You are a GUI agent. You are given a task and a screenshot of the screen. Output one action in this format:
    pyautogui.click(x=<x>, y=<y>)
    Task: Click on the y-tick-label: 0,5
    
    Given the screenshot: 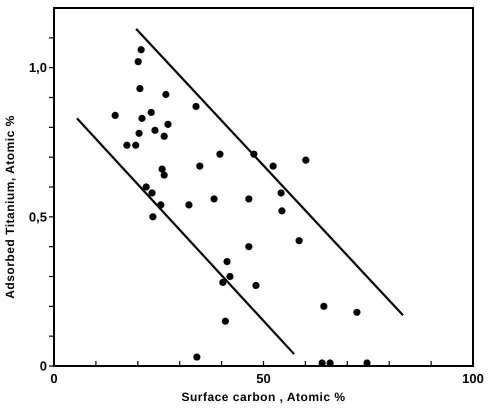 What is the action you would take?
    pyautogui.click(x=37, y=216)
    